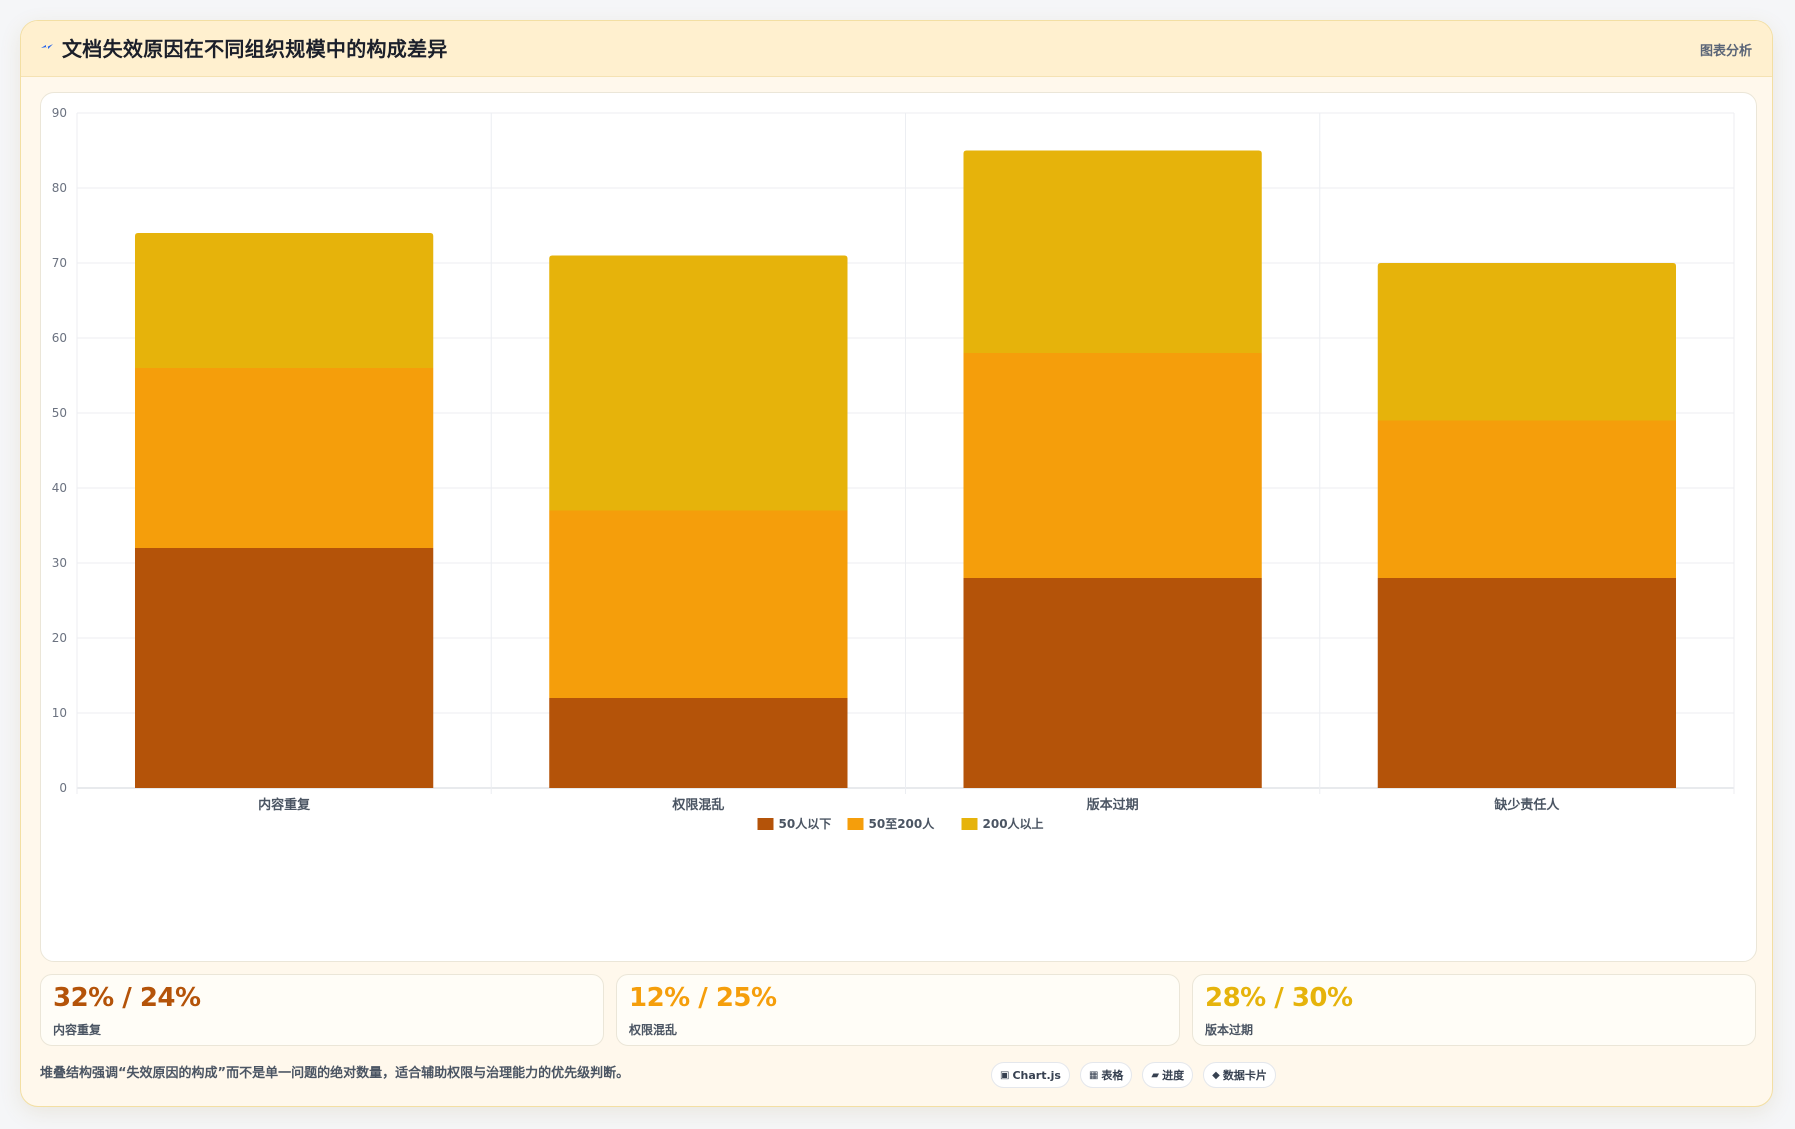 The height and width of the screenshot is (1129, 1795). Describe the element at coordinates (1155, 1075) in the screenshot. I see `progress-icon: ▰` at that location.